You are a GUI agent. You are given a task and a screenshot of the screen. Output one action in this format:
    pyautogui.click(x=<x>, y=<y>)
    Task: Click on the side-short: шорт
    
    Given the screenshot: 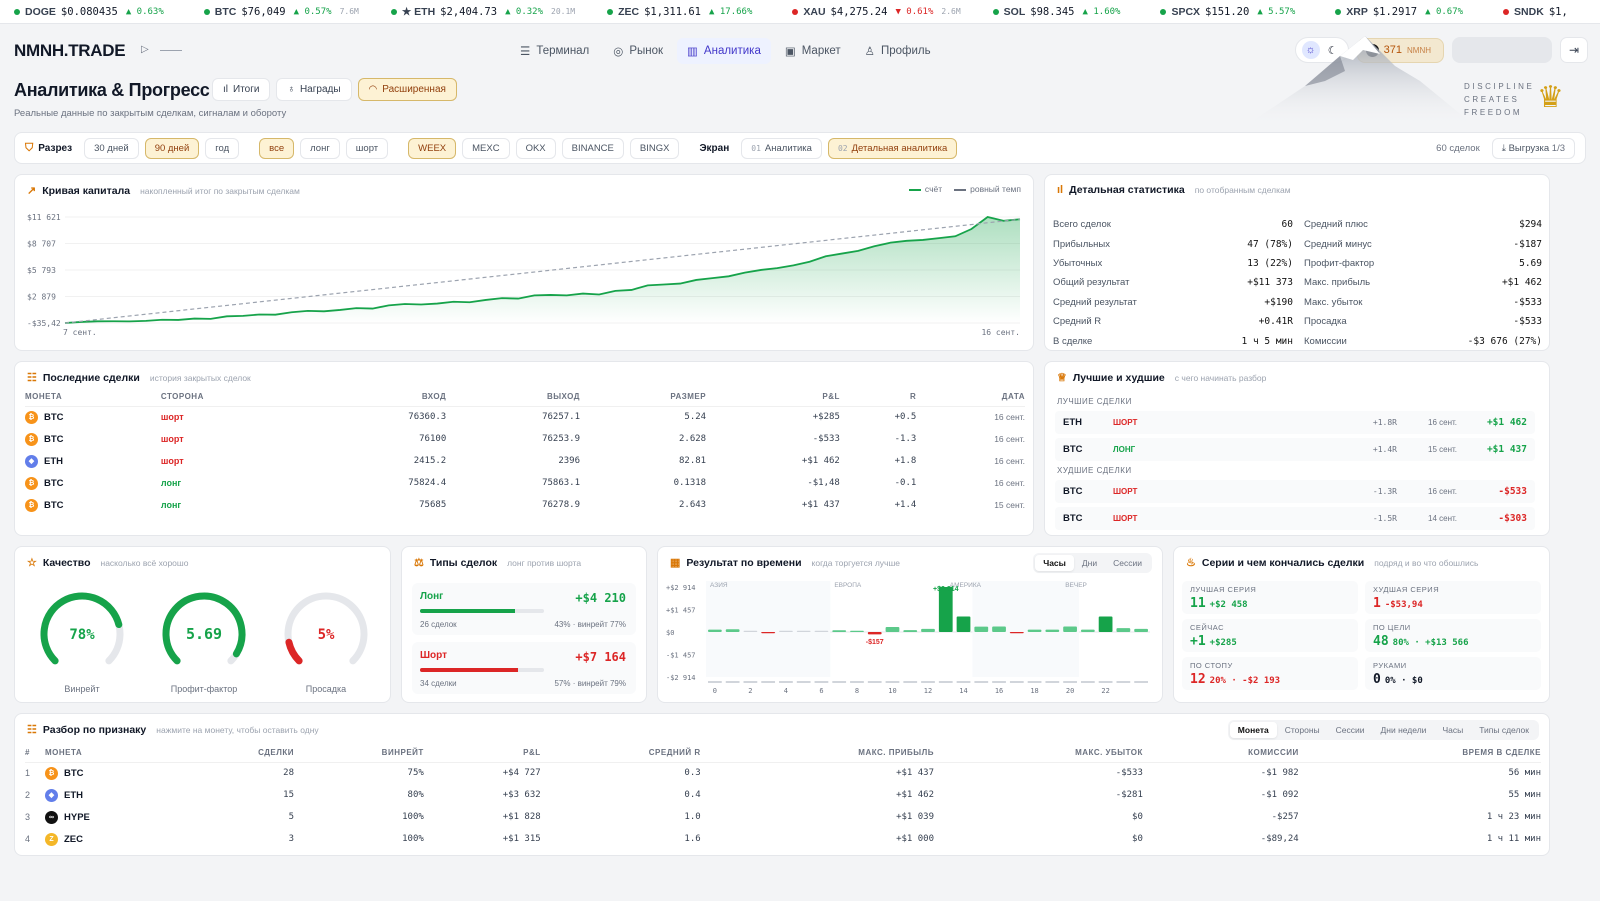 What is the action you would take?
    pyautogui.click(x=367, y=148)
    